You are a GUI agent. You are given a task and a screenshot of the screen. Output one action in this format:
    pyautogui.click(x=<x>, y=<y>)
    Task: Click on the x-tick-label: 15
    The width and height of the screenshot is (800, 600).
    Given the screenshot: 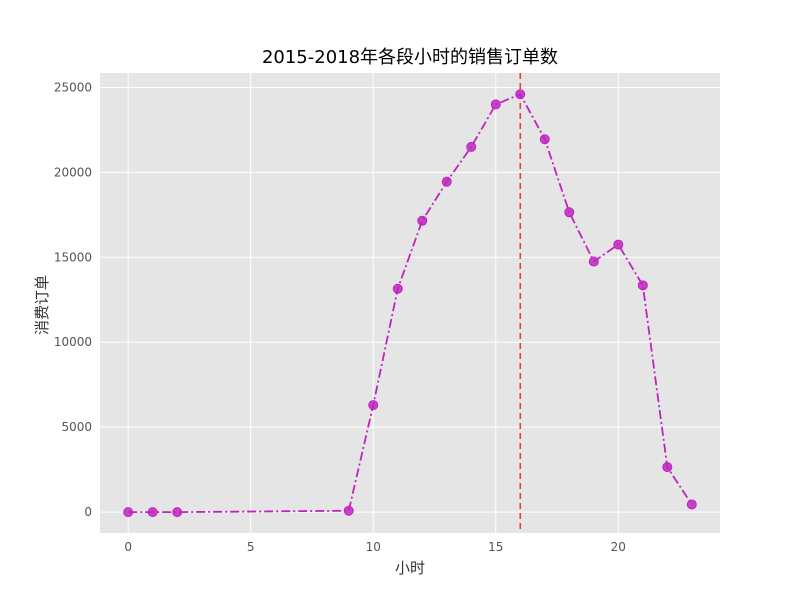 What is the action you would take?
    pyautogui.click(x=495, y=547)
    